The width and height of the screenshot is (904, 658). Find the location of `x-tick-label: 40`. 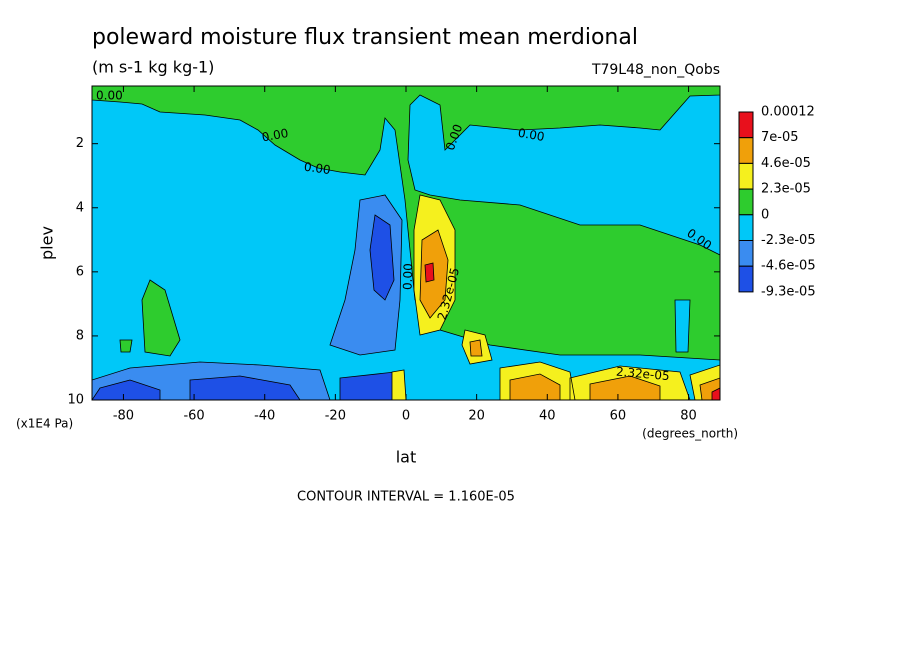

x-tick-label: 40 is located at coordinates (547, 416).